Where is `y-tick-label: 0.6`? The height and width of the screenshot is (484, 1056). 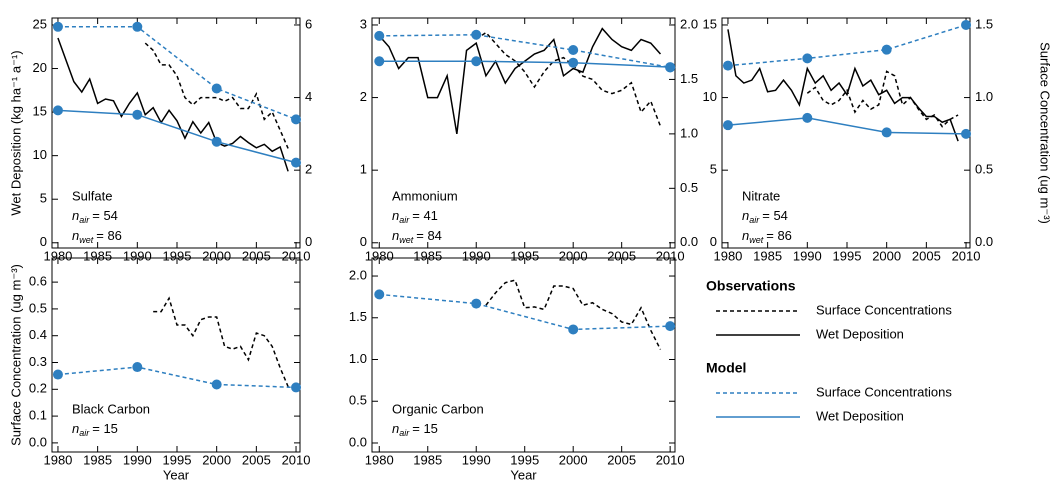
y-tick-label: 0.6 is located at coordinates (38, 281).